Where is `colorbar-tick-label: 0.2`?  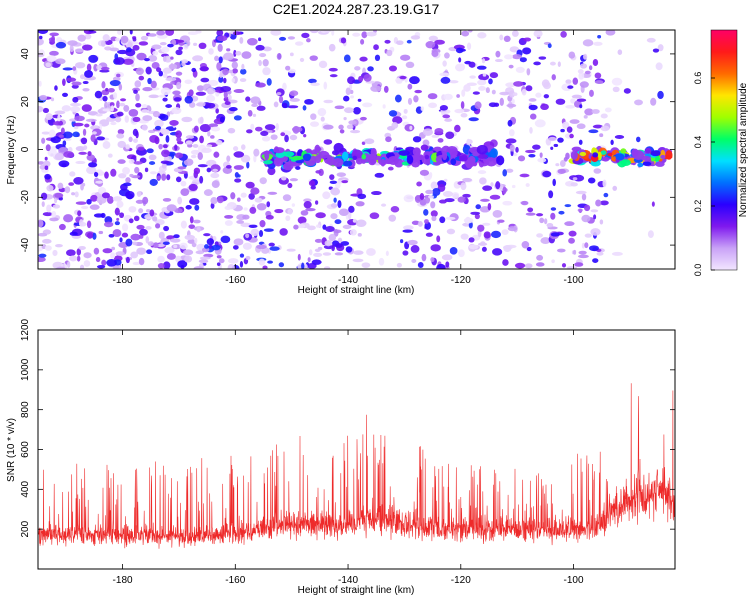
colorbar-tick-label: 0.2 is located at coordinates (698, 206).